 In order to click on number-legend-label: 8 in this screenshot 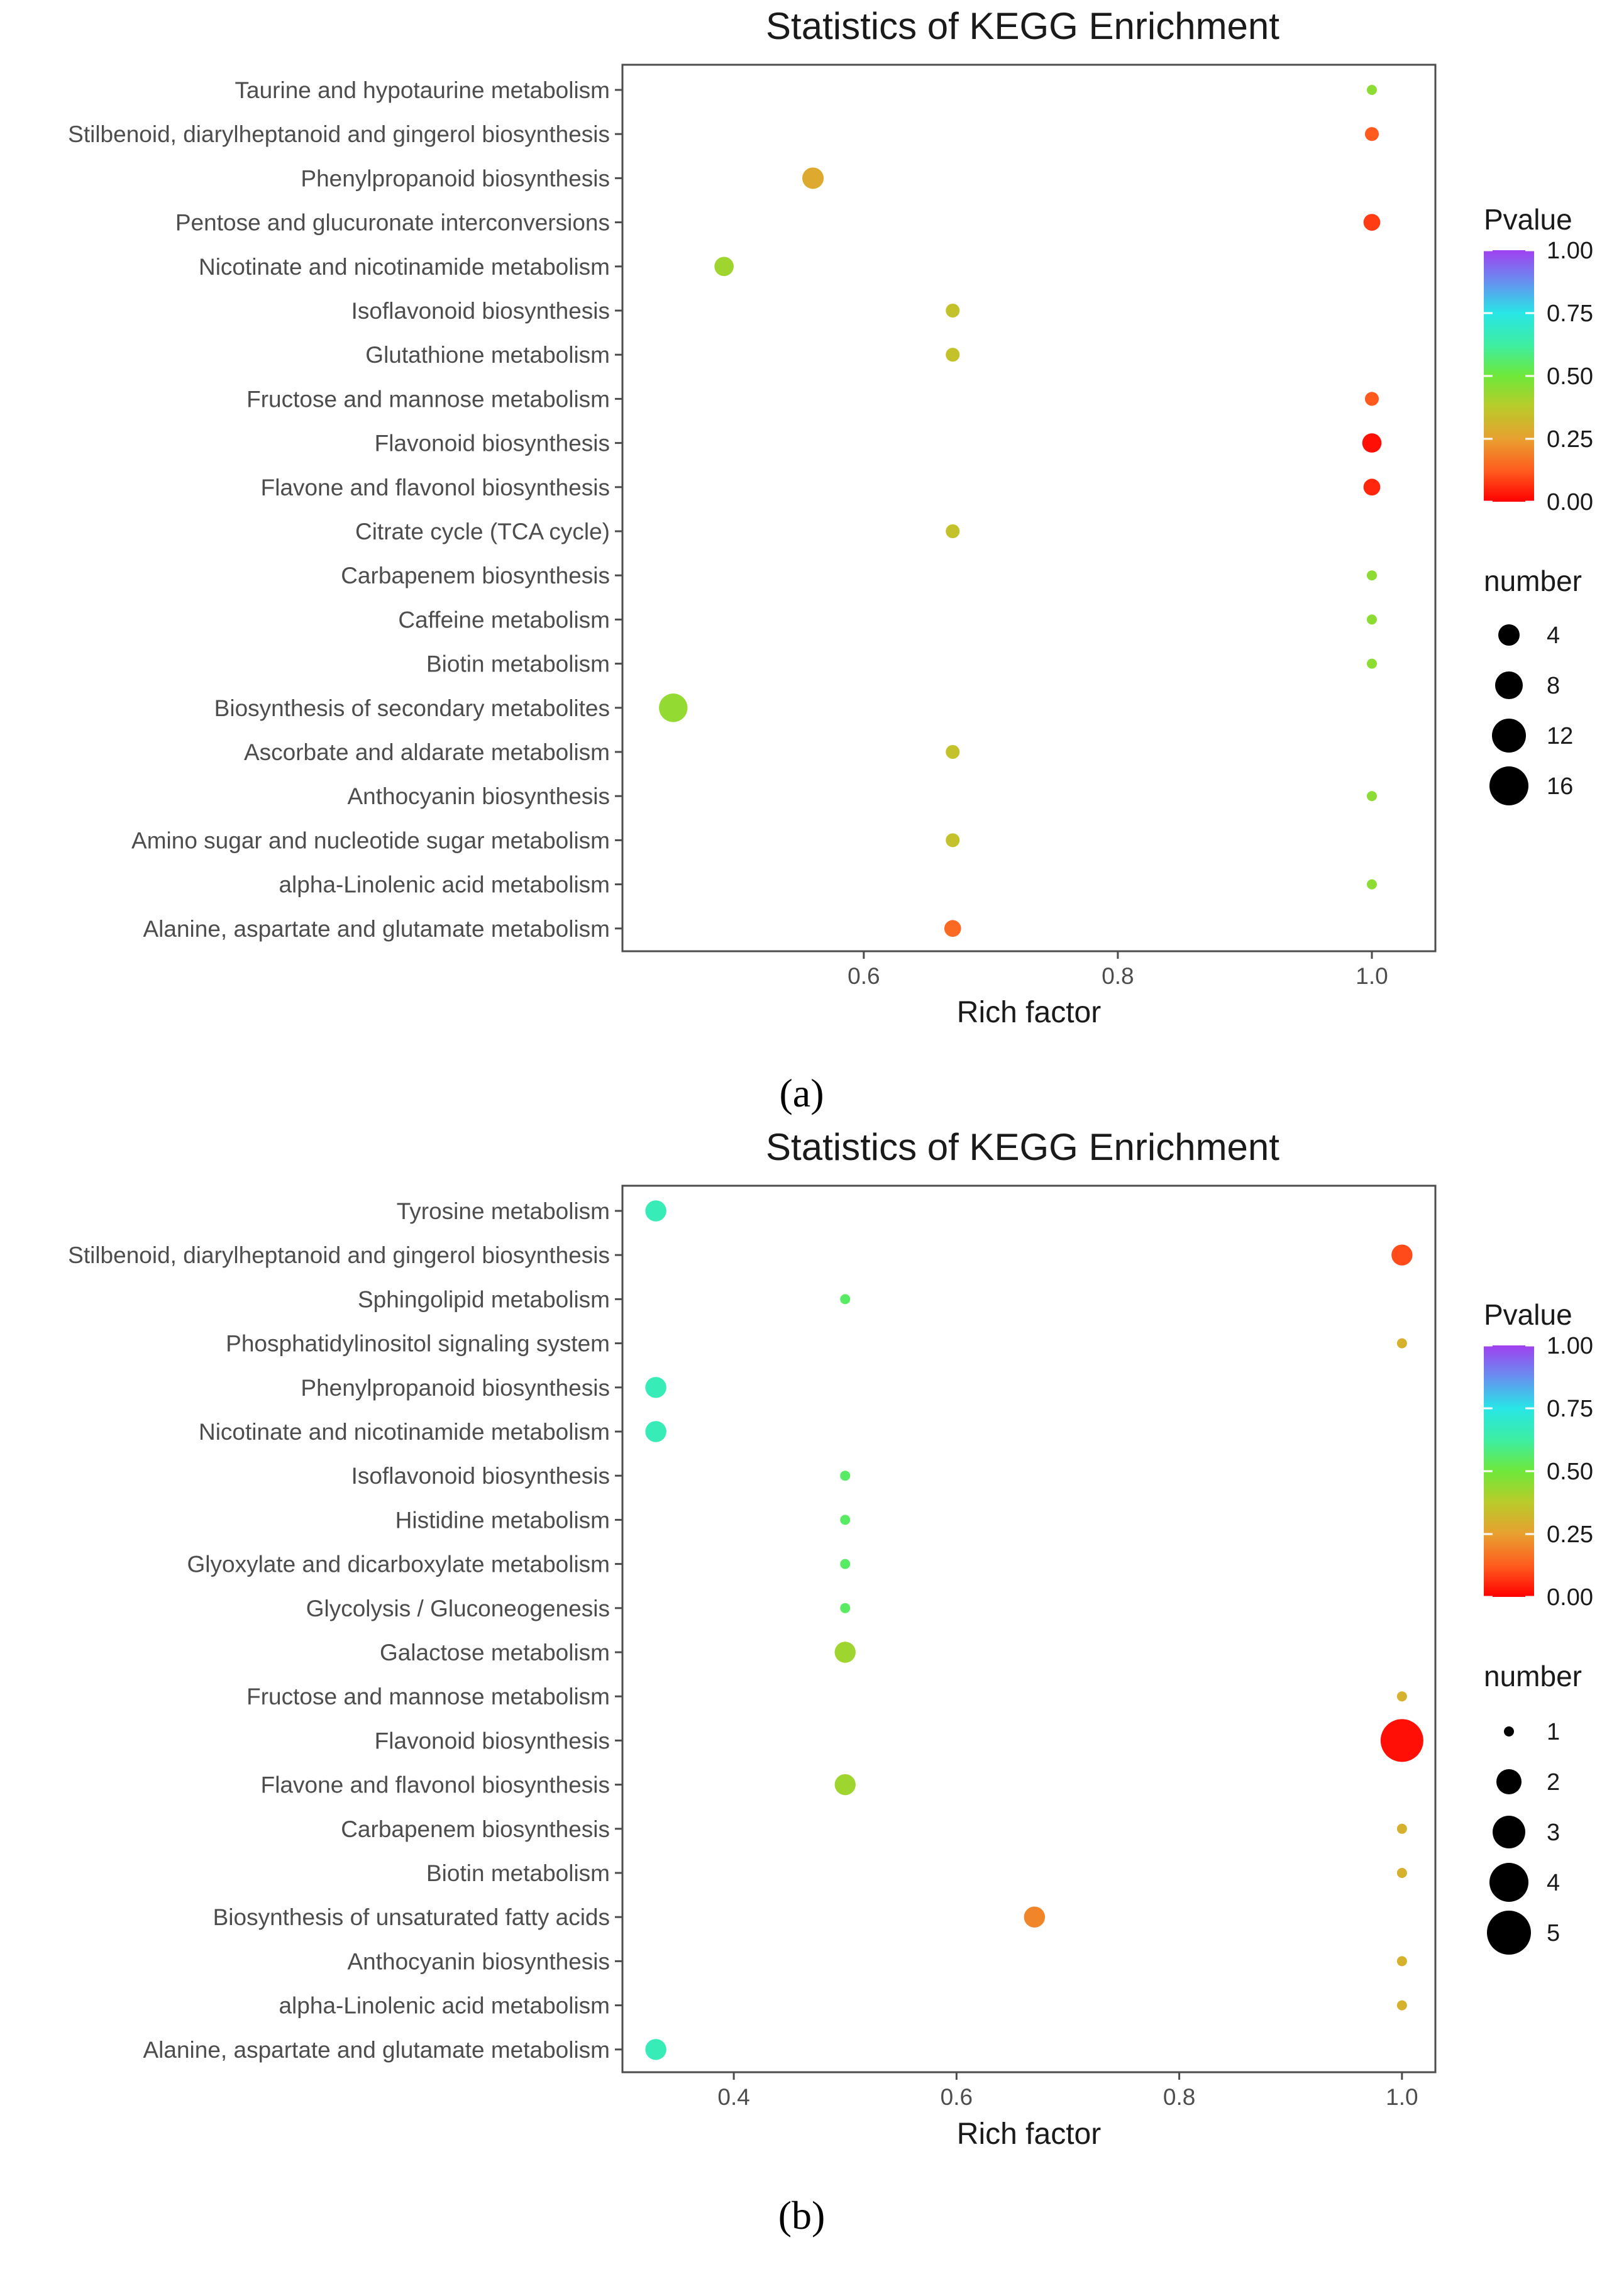, I will do `click(1553, 686)`.